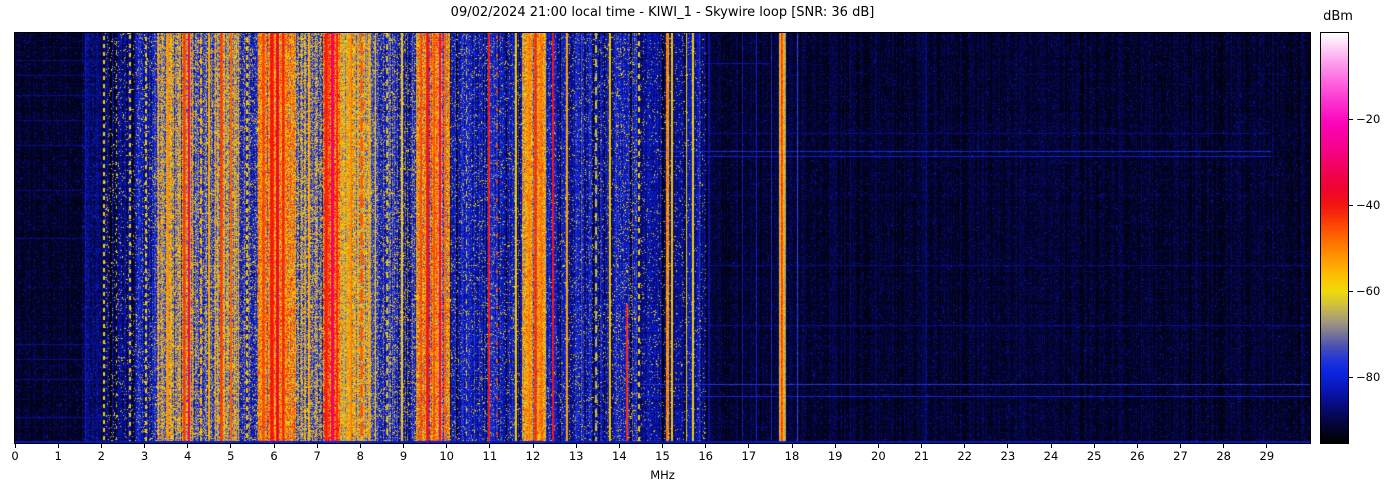 The width and height of the screenshot is (1400, 500). I want to click on x-tick-label: 15, so click(662, 456).